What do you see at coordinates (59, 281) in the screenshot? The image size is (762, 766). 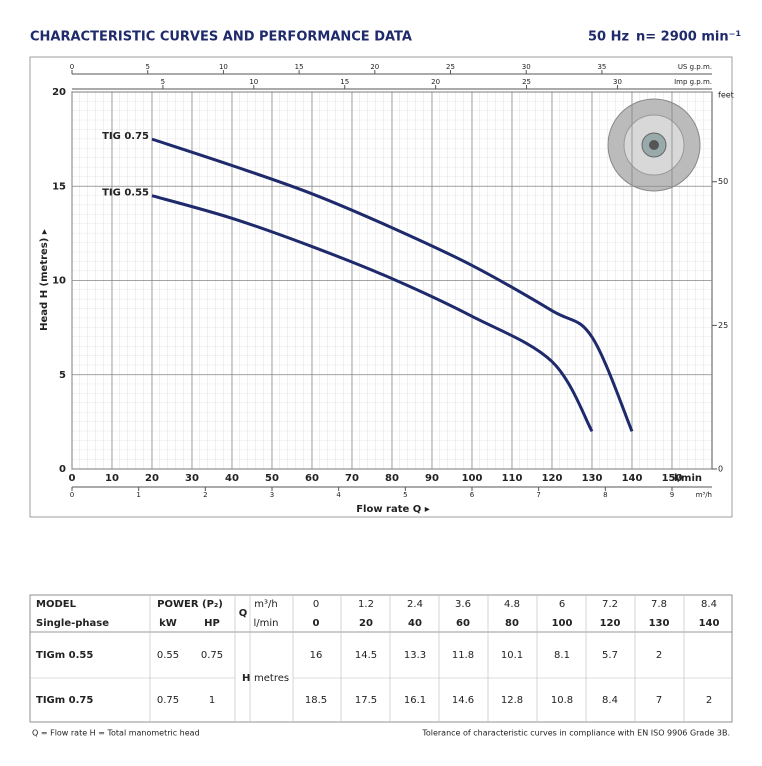 I see `y-tick-label: 10` at bounding box center [59, 281].